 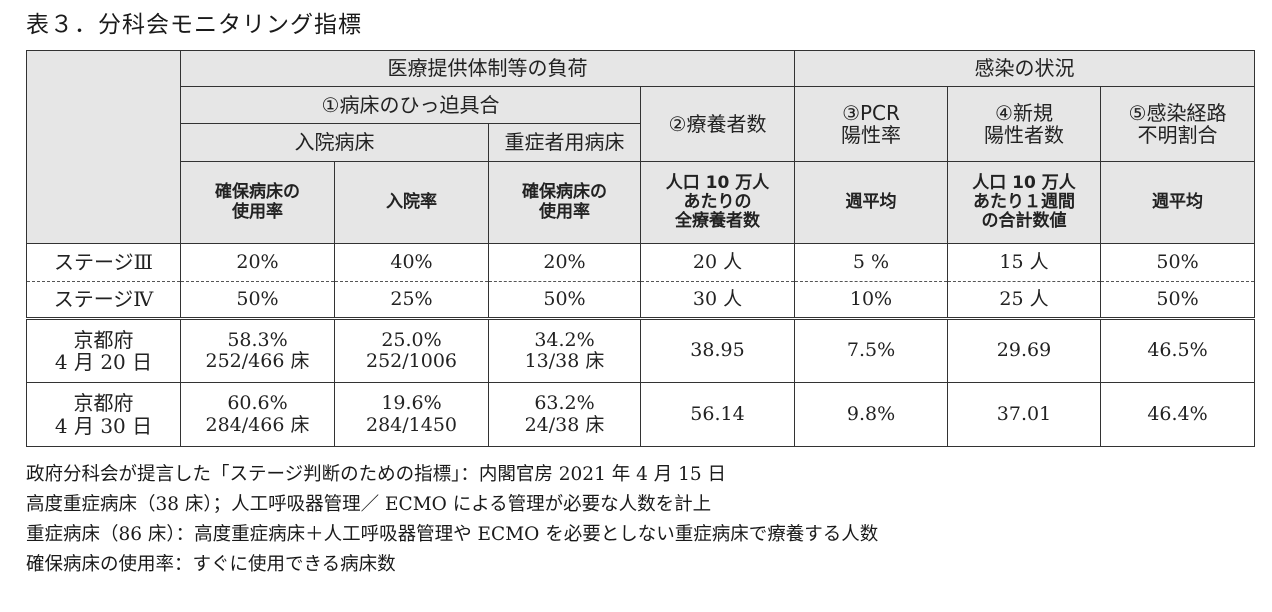 I want to click on cell-severe-sub: 24/38 床, so click(x=564, y=424).